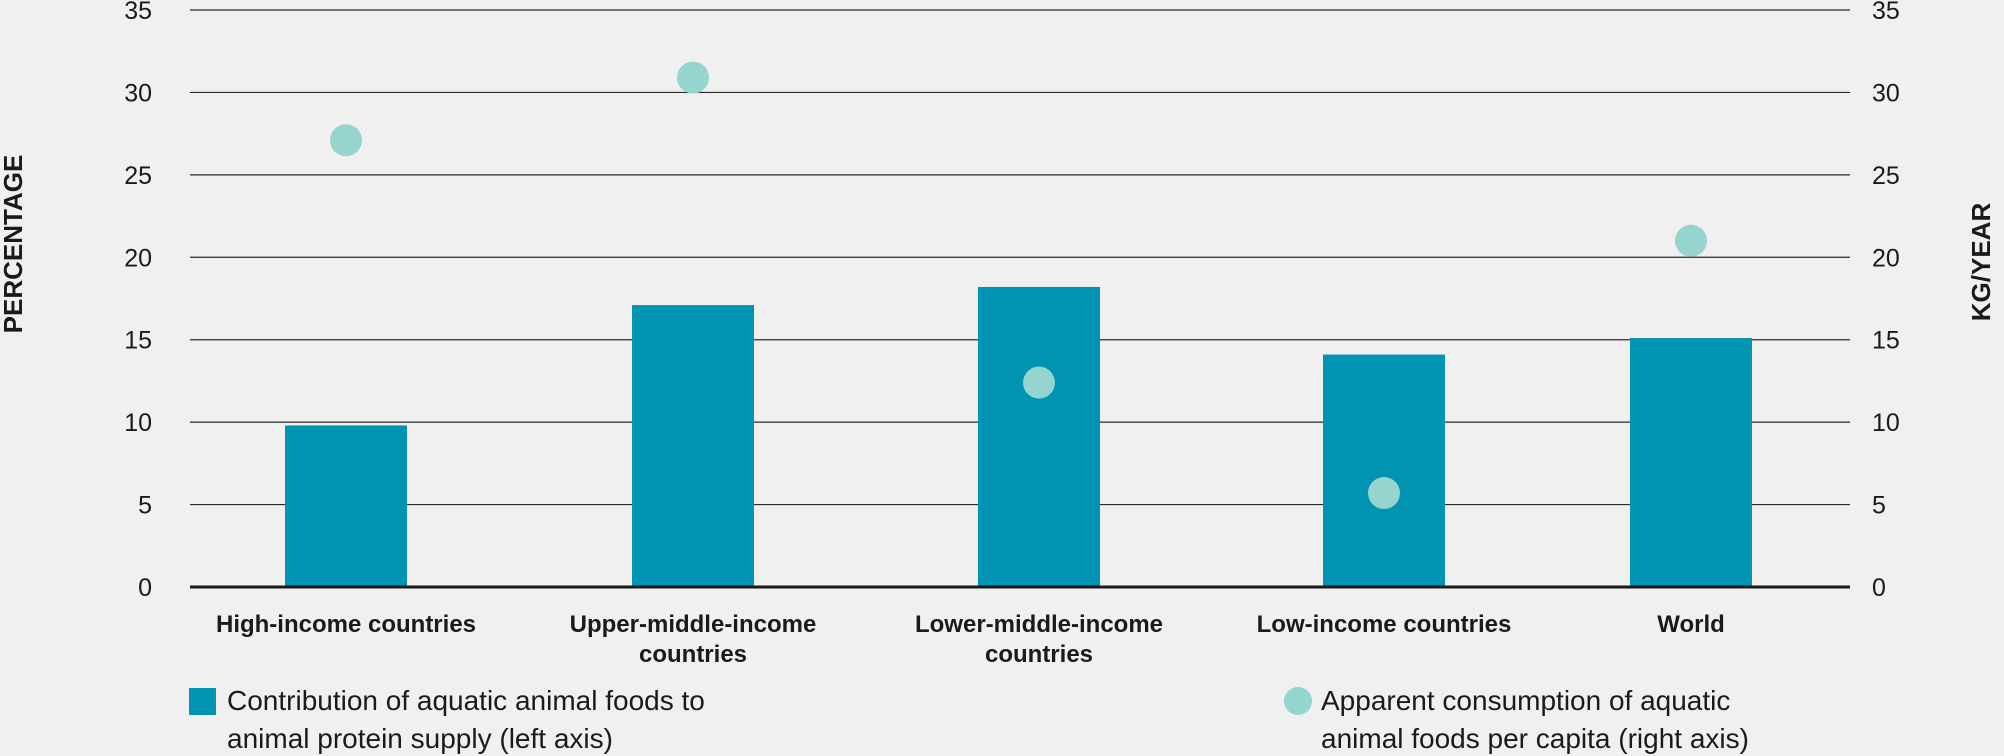 The width and height of the screenshot is (2004, 756). What do you see at coordinates (1525, 700) in the screenshot?
I see `legend-label-dot-line-1: Apparent consumption of aquatic` at bounding box center [1525, 700].